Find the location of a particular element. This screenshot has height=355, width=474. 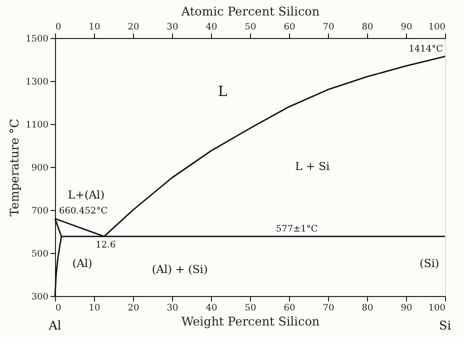

x2-tick-label: 0 is located at coordinates (59, 309).